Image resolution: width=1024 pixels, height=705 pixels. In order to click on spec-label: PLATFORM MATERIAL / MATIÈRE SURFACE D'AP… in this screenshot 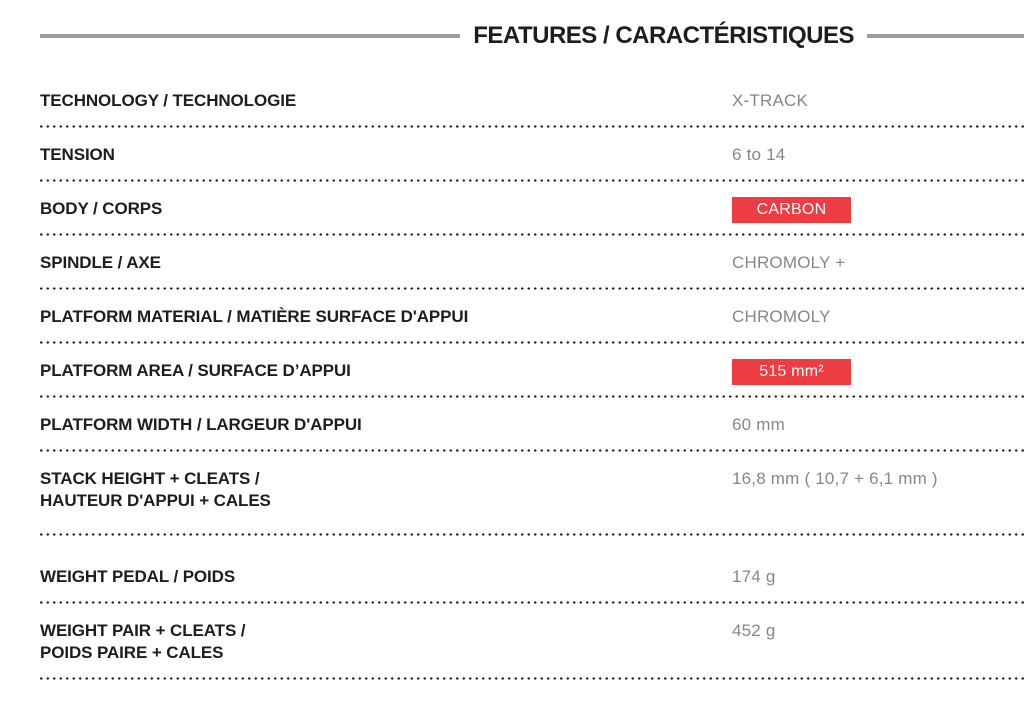, I will do `click(386, 317)`.